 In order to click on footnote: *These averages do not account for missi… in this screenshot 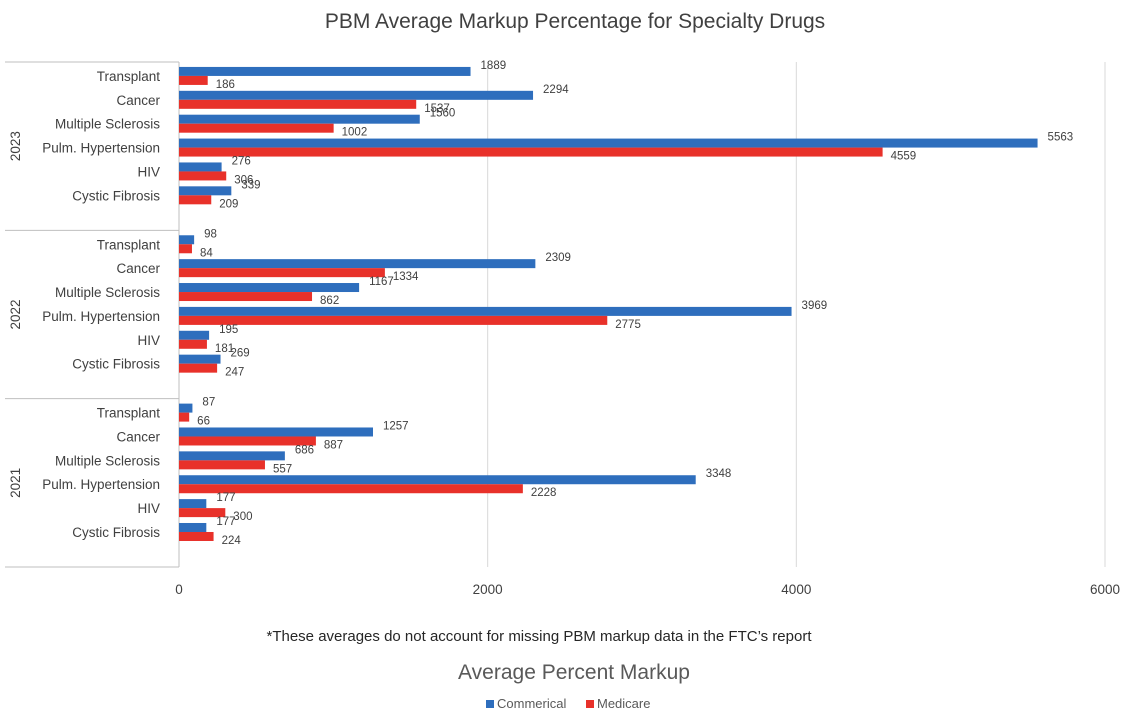, I will do `click(540, 636)`.